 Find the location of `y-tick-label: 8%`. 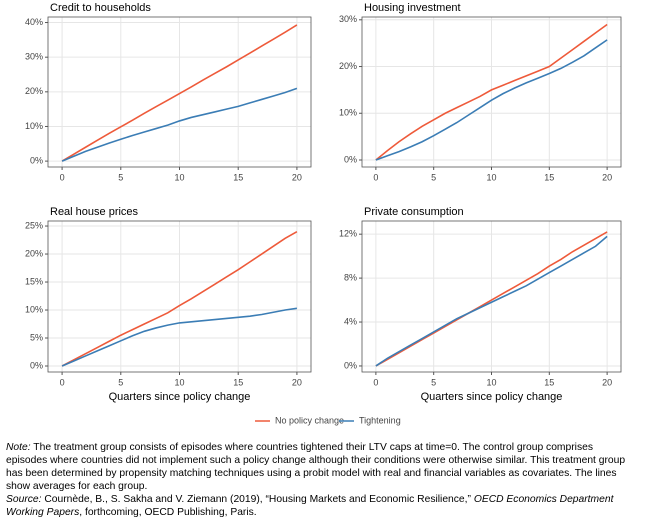

y-tick-label: 8% is located at coordinates (350, 277).